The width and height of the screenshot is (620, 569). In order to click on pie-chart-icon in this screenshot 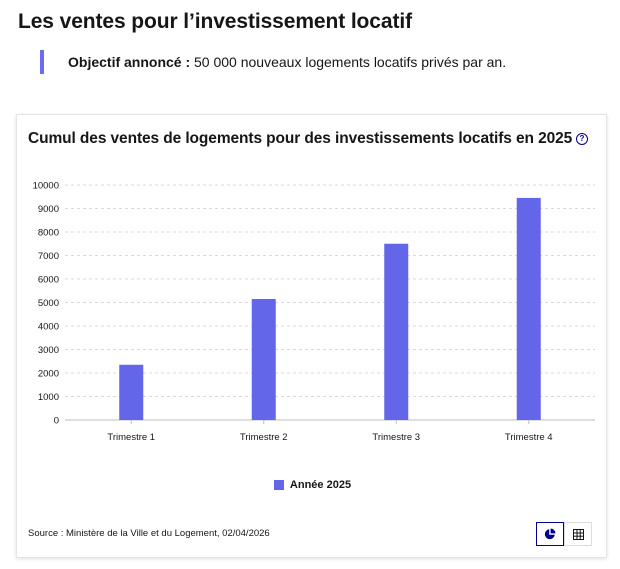, I will do `click(550, 534)`.